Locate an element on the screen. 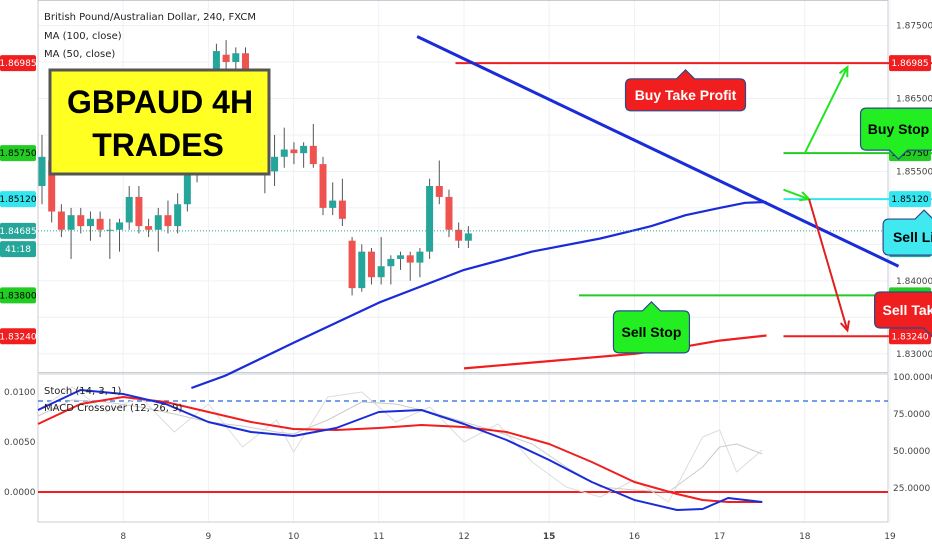 This screenshot has height=550, width=932. callout-label: Sell Stop is located at coordinates (651, 332).